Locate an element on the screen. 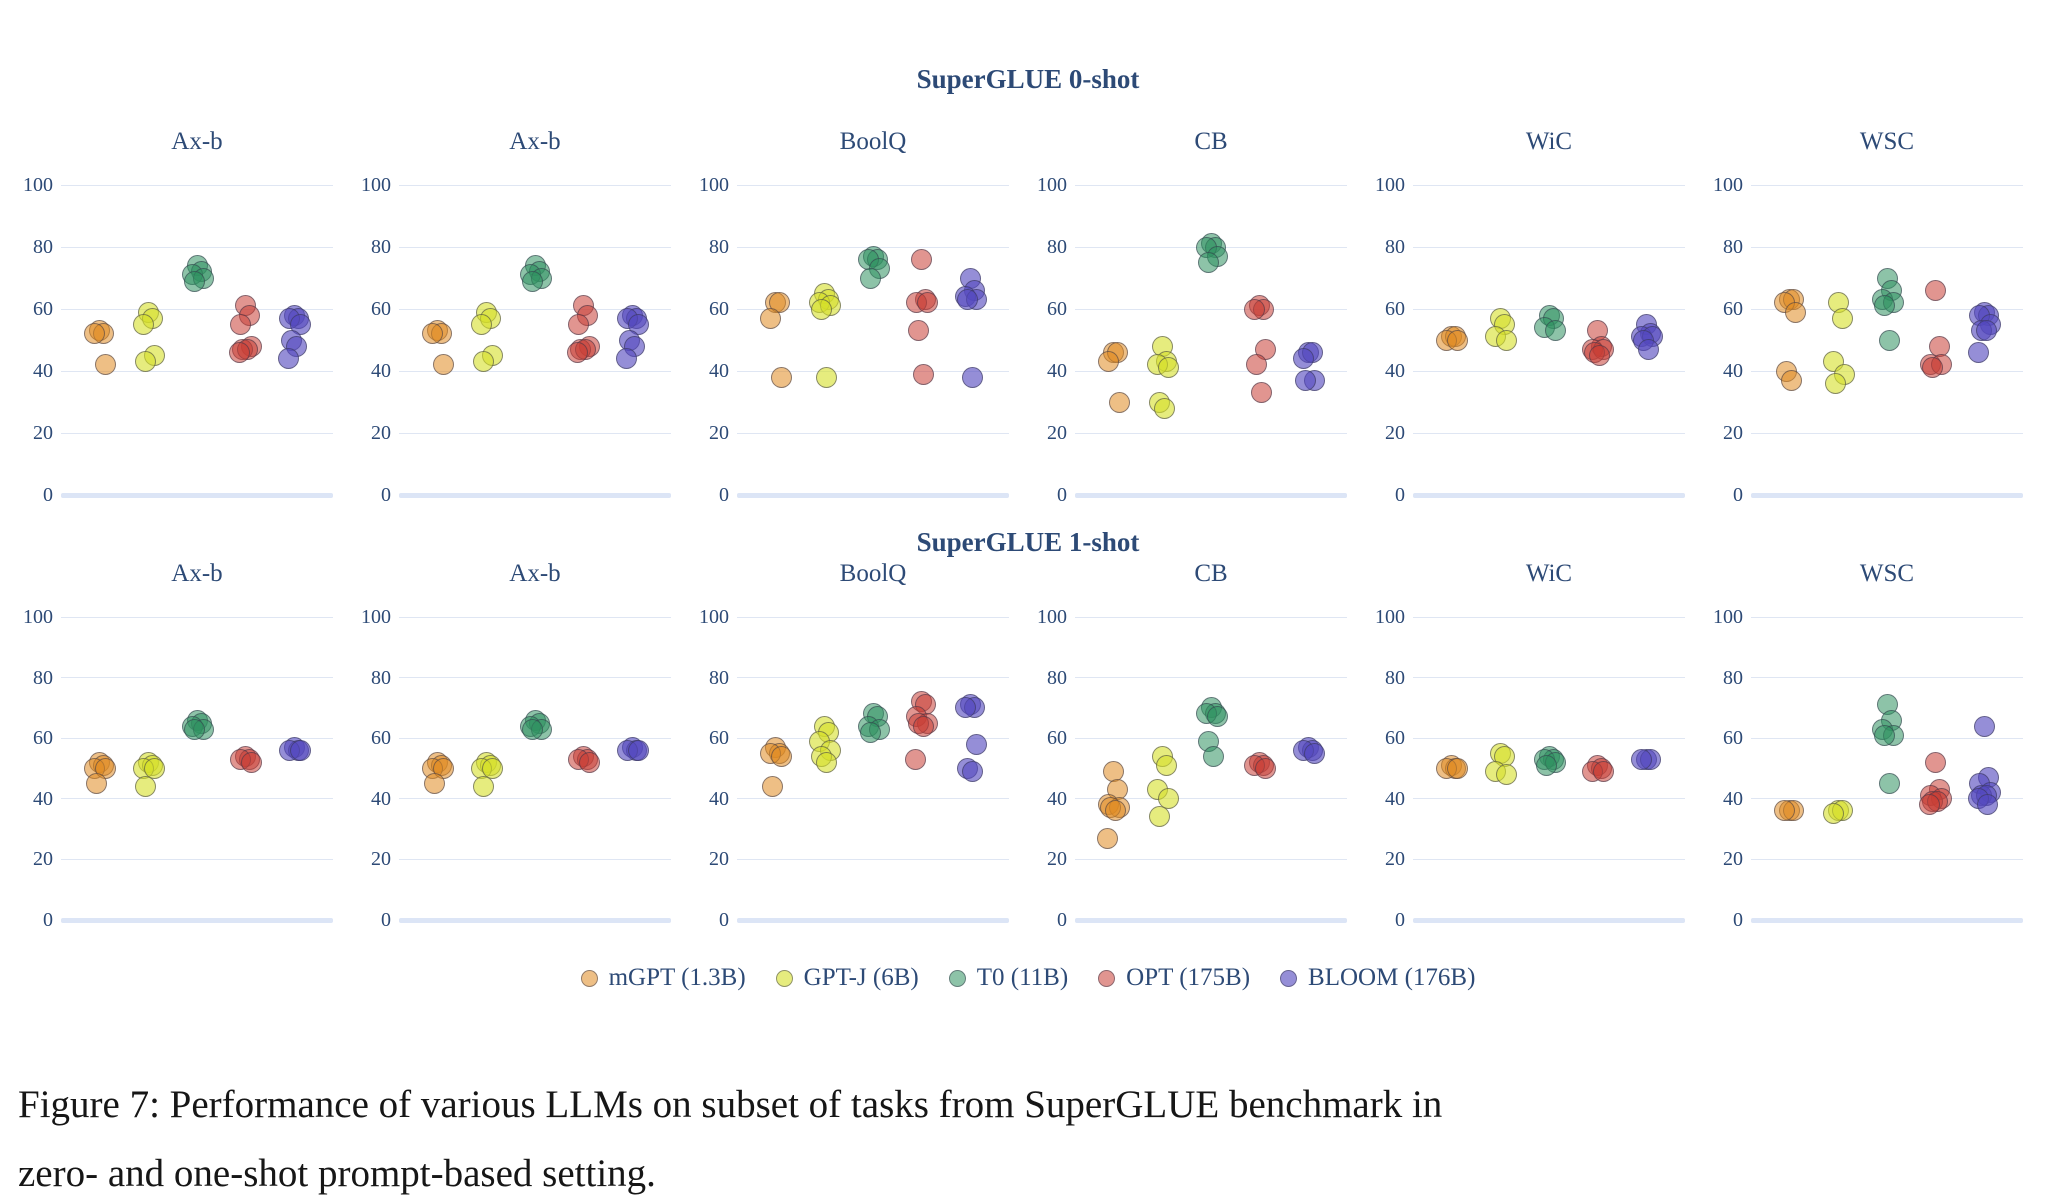  figure-caption-line-2: zero- and one-shot prompt-based setting. is located at coordinates (337, 1173).